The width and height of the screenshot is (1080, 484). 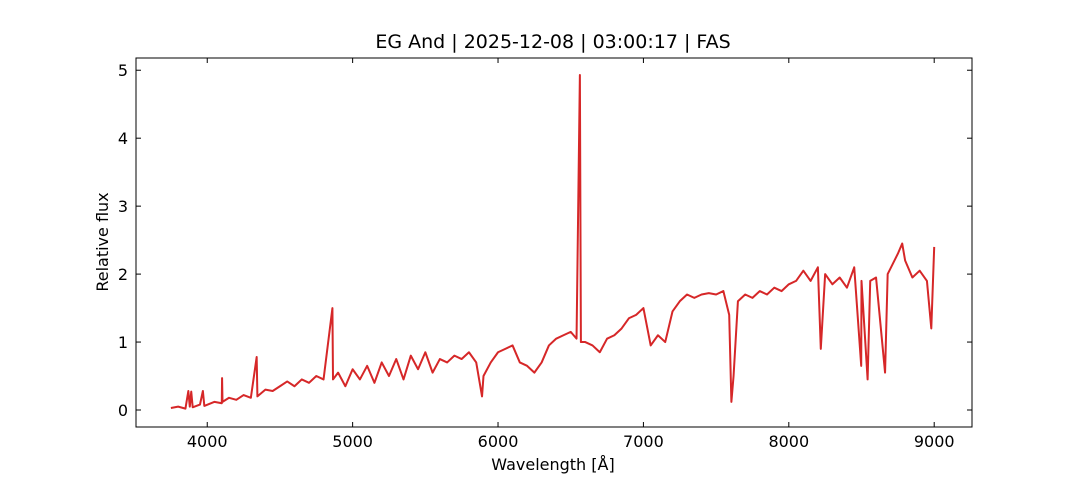 What do you see at coordinates (102, 241) in the screenshot?
I see `y-axis-label: Relative flux` at bounding box center [102, 241].